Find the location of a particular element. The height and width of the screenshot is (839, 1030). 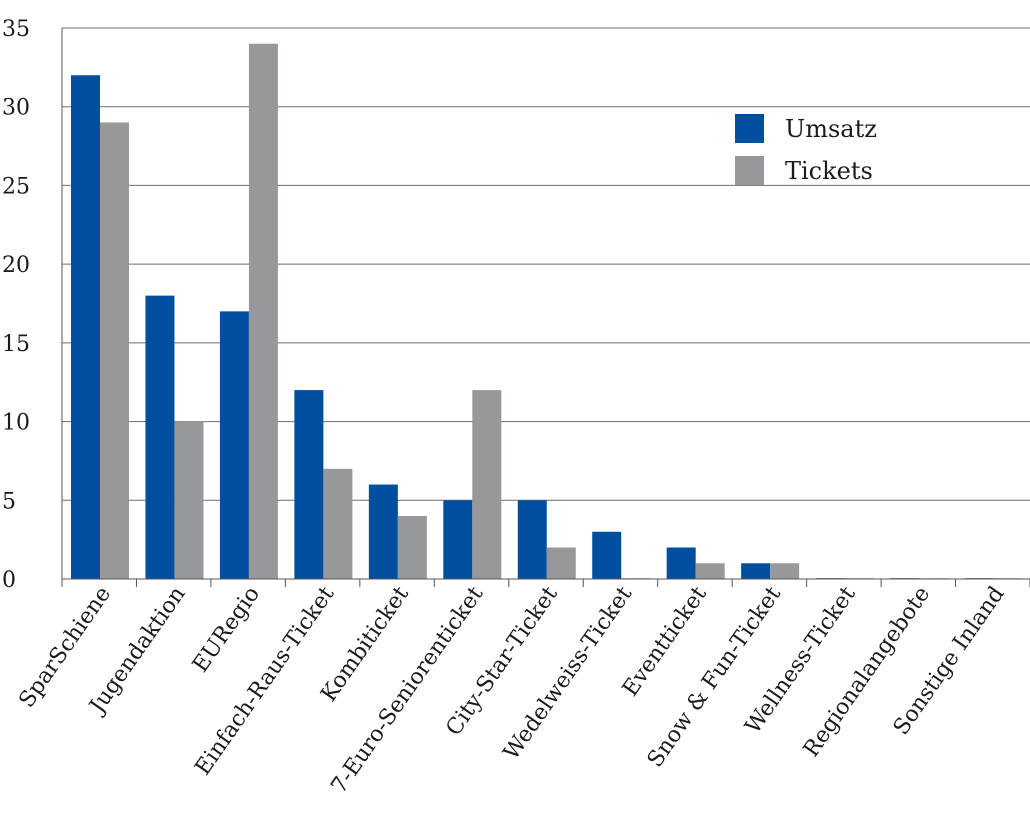

y-tick-labels: 0 5 10 15 20 25 30 35 is located at coordinates (16, 305).